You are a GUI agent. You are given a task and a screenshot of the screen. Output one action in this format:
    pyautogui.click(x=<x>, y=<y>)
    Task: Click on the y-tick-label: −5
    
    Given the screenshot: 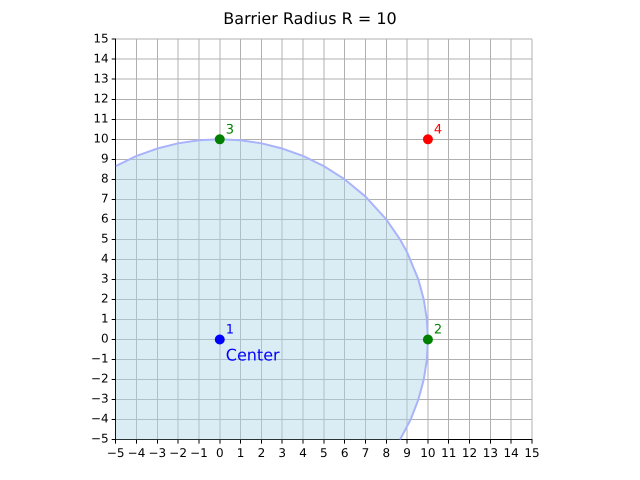 What is the action you would take?
    pyautogui.click(x=99, y=439)
    